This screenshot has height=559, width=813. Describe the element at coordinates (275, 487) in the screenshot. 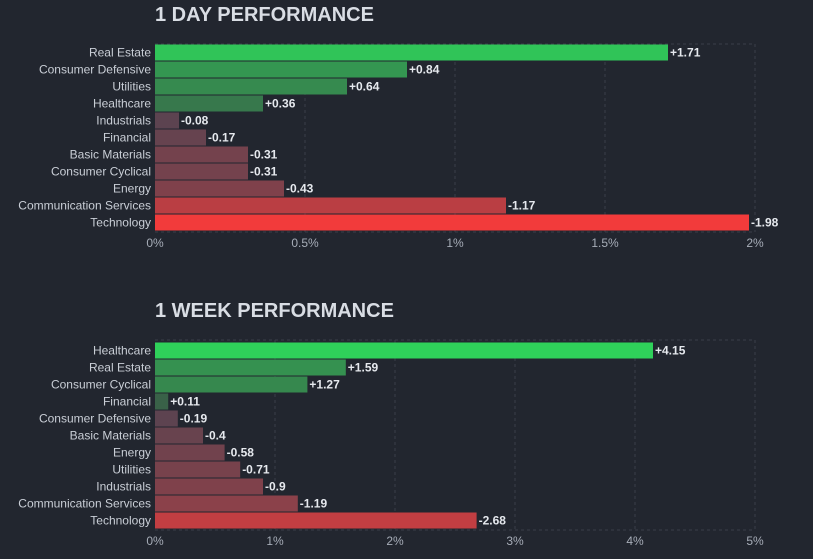

I see `value-label: -0.9` at that location.